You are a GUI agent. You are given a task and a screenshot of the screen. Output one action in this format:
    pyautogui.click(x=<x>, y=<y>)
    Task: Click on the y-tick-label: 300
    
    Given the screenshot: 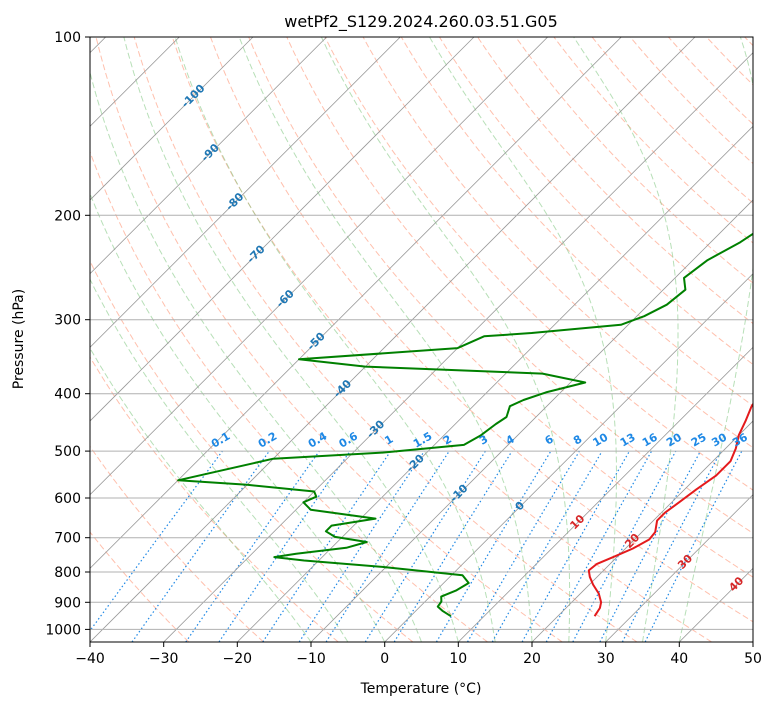 What is the action you would take?
    pyautogui.click(x=67, y=321)
    